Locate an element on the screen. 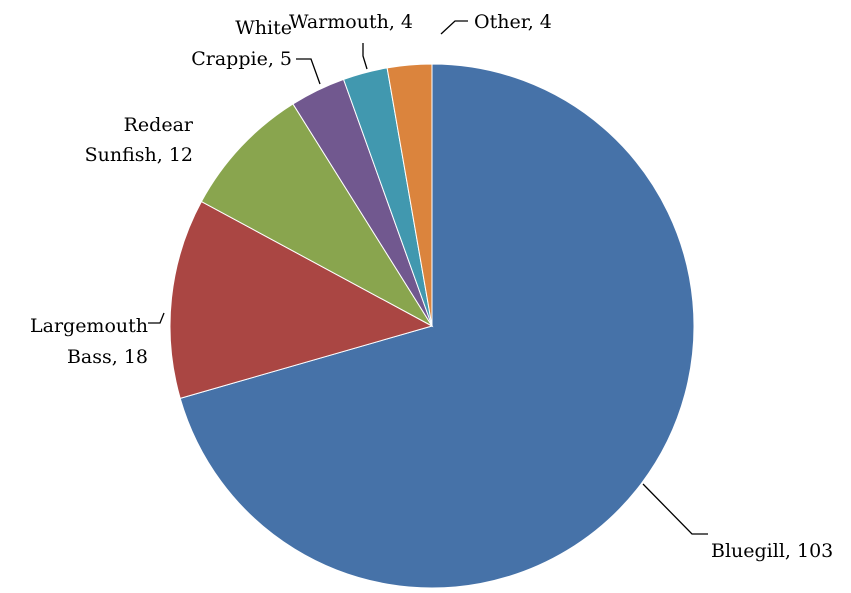  leader-line-bluegill is located at coordinates (675, 509).